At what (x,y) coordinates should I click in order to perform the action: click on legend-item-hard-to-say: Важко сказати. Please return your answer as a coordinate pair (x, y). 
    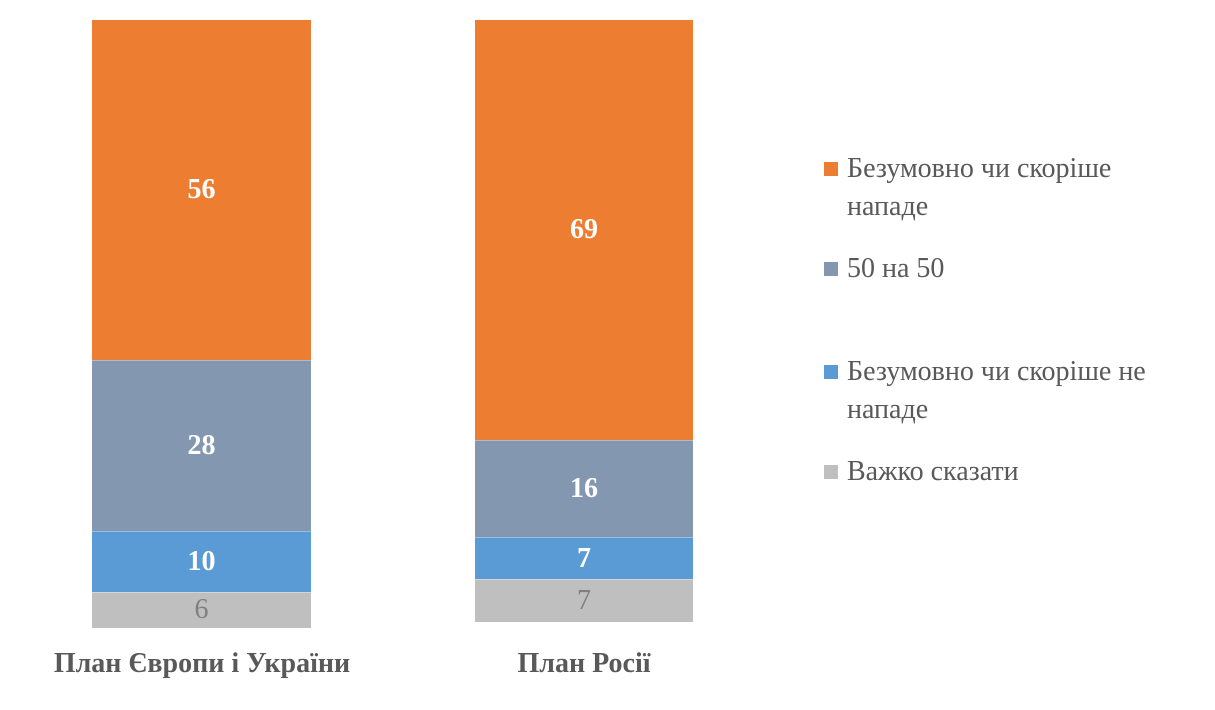
    Looking at the image, I should click on (921, 472).